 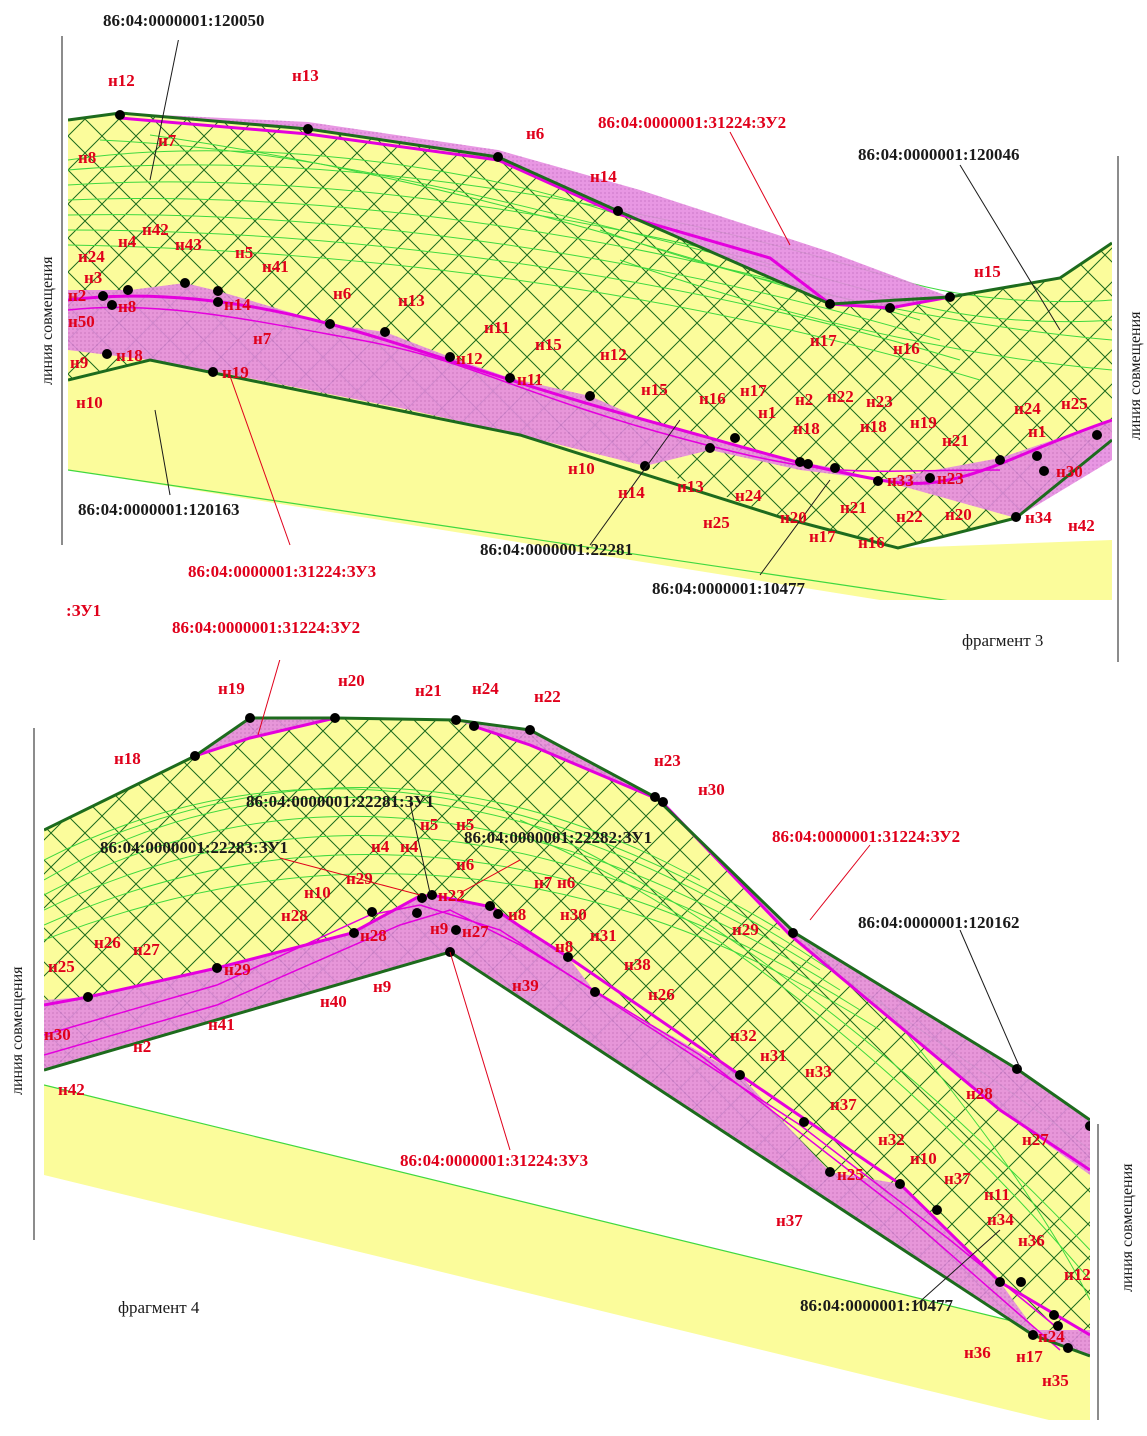 What do you see at coordinates (497, 327) in the screenshot?
I see `point-label: н11` at bounding box center [497, 327].